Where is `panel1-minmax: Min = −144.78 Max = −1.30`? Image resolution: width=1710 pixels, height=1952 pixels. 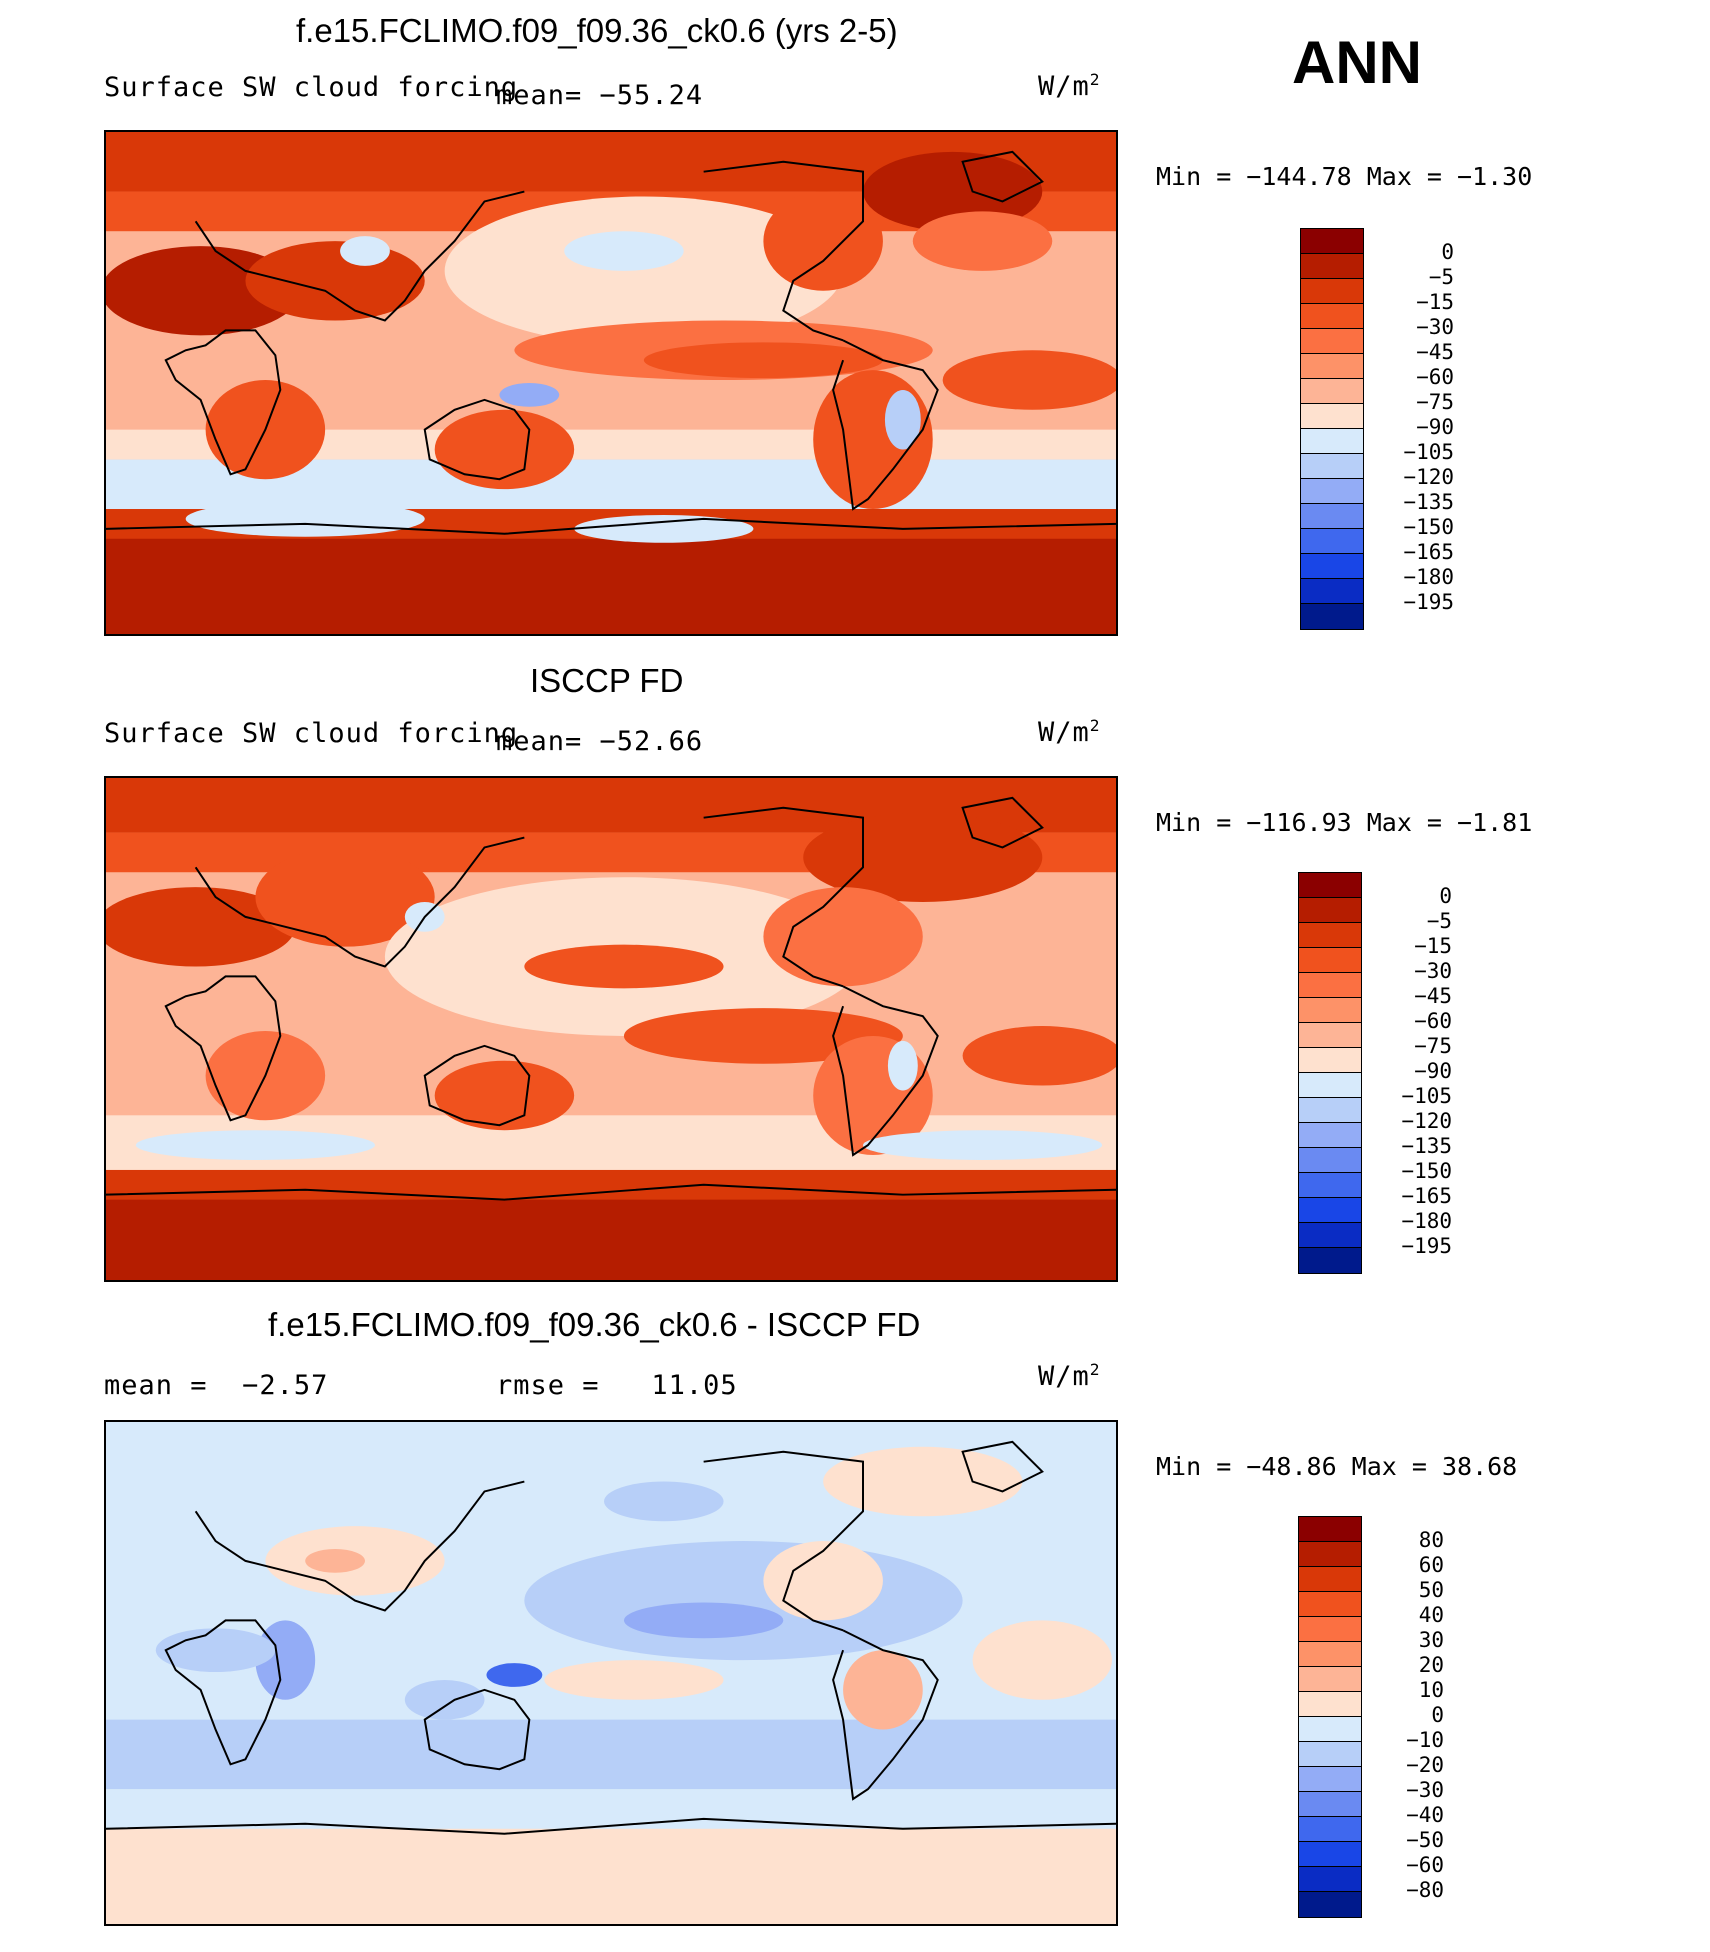 panel1-minmax: Min = −144.78 Max = −1.30 is located at coordinates (1344, 176).